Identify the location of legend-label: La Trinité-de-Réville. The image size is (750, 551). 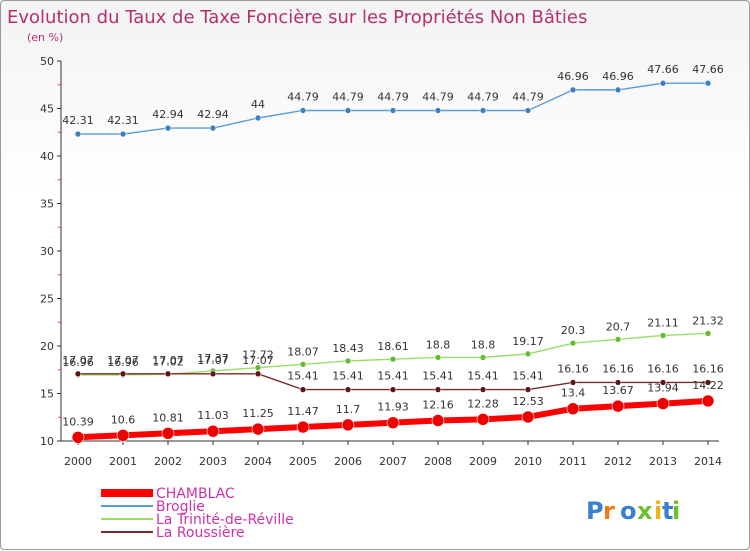
(225, 520).